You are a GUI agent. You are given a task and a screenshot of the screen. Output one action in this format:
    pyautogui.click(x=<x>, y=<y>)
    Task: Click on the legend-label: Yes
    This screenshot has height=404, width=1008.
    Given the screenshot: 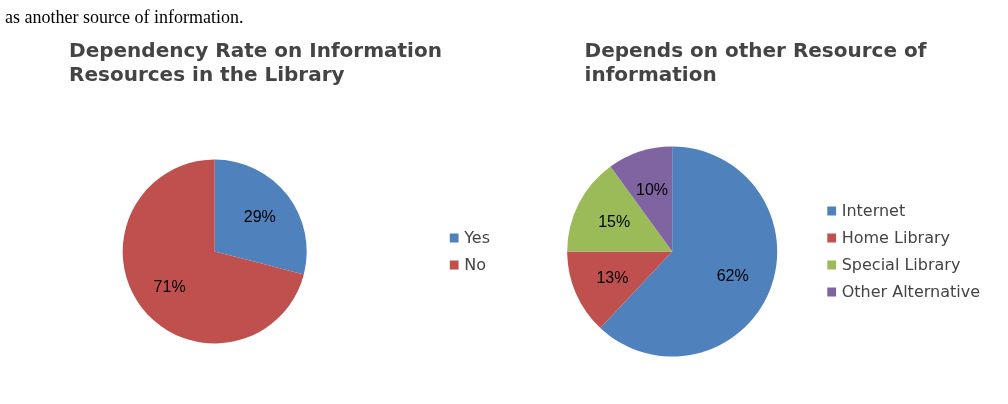 What is the action you would take?
    pyautogui.click(x=477, y=237)
    